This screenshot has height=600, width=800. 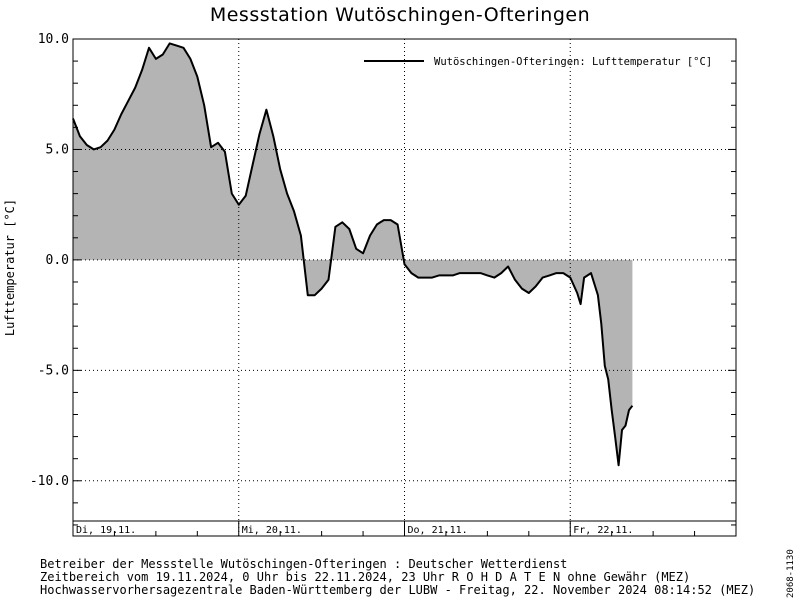 I want to click on x-day-label: Do, 21.11., so click(x=438, y=530).